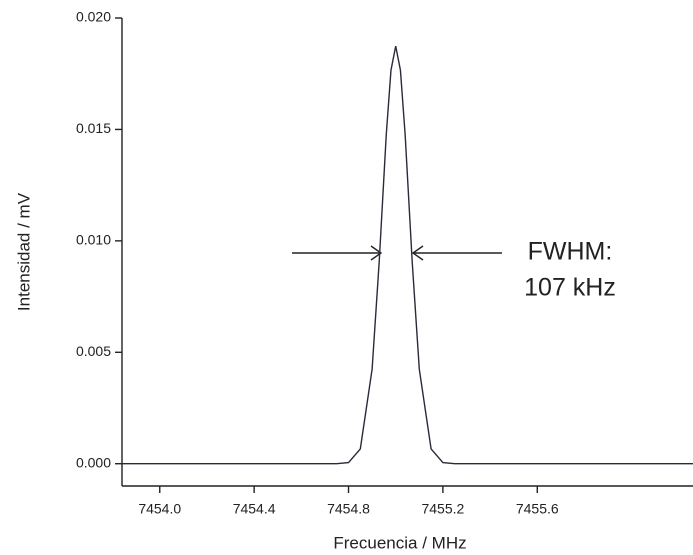 Image resolution: width=693 pixels, height=555 pixels. What do you see at coordinates (159, 509) in the screenshot?
I see `x-tick-label: 7454.0` at bounding box center [159, 509].